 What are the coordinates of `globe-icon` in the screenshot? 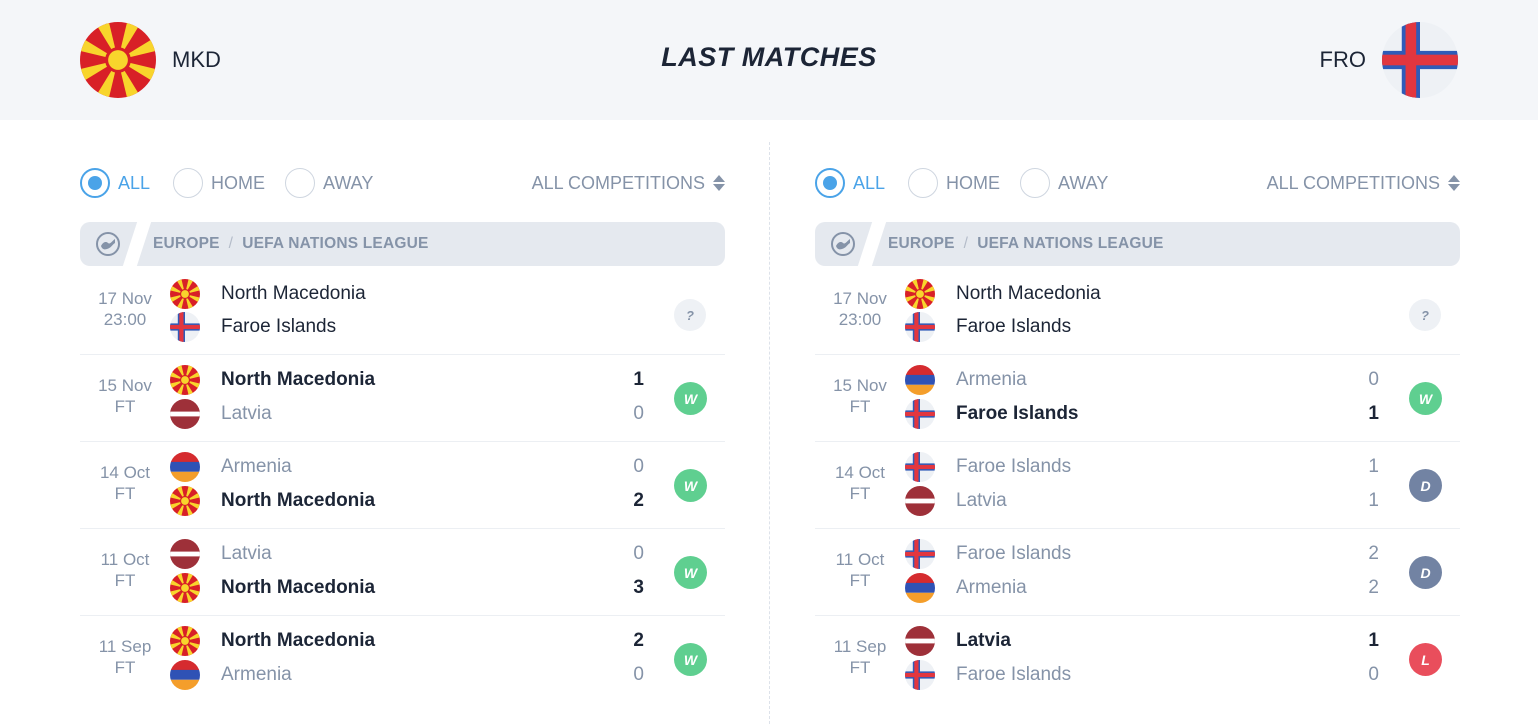 It's located at (108, 244).